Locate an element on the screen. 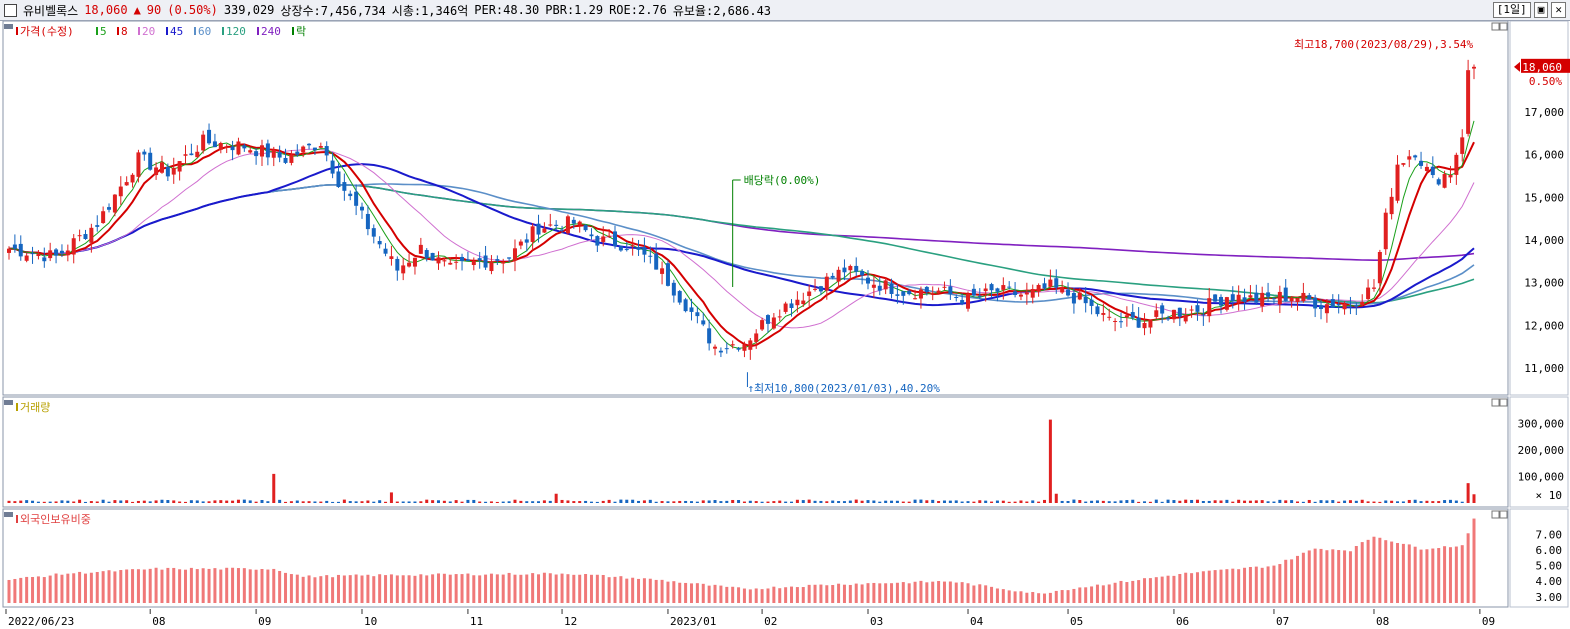 This screenshot has width=1570, height=629. close-icon: ✕ is located at coordinates (1558, 10).